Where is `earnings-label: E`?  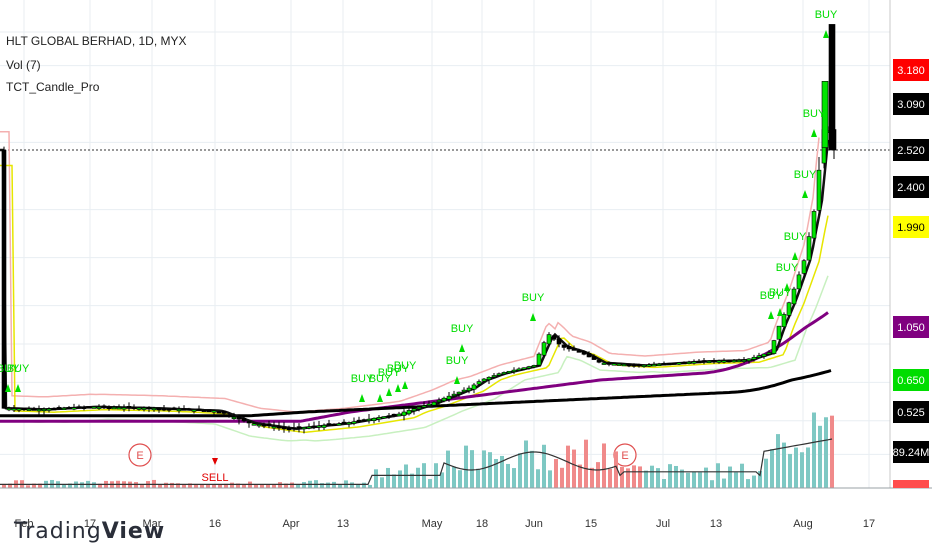 earnings-label: E is located at coordinates (139, 456).